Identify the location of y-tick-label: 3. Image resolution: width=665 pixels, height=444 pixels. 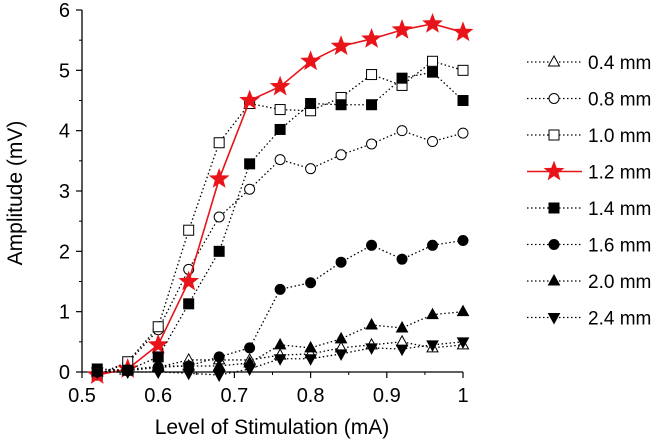
(64, 192).